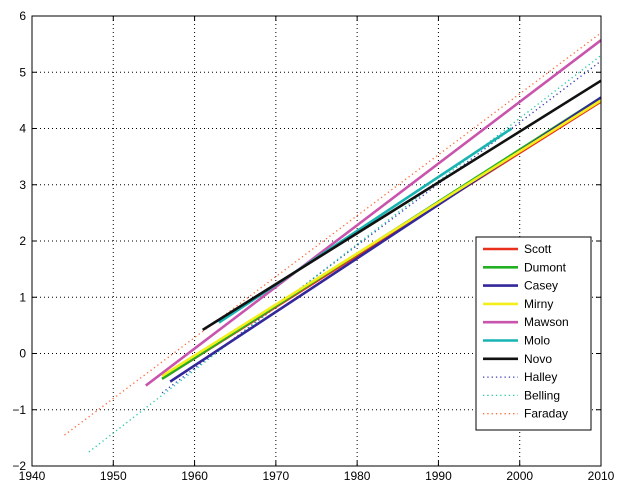  Describe the element at coordinates (22, 241) in the screenshot. I see `y-tick-label: 2` at that location.